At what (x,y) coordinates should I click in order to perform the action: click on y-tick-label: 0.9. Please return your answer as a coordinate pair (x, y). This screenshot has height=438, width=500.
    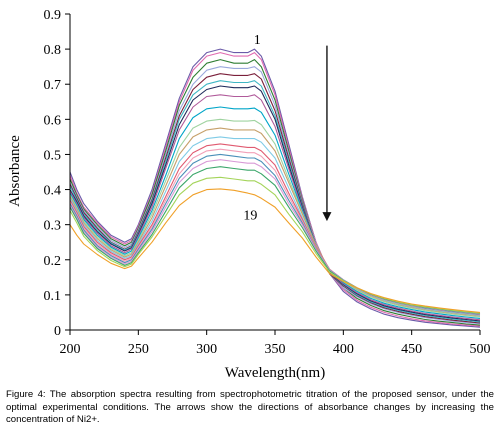
    Looking at the image, I should click on (53, 15).